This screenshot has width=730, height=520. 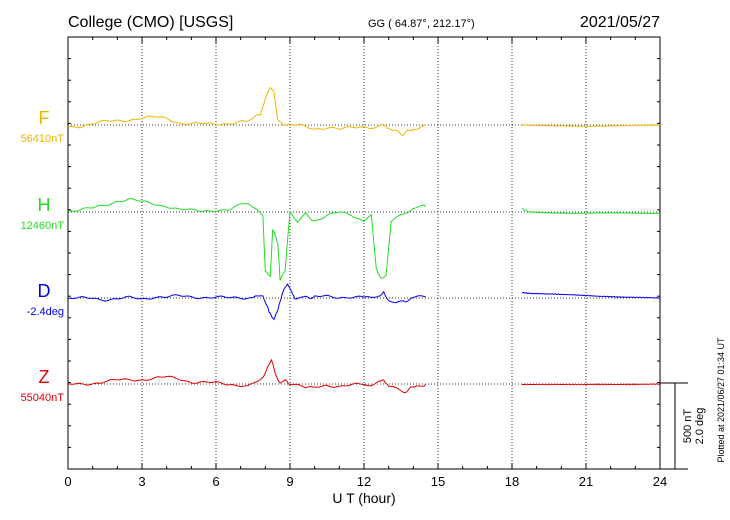 I want to click on x-tick-label-0: 0, so click(x=67, y=481).